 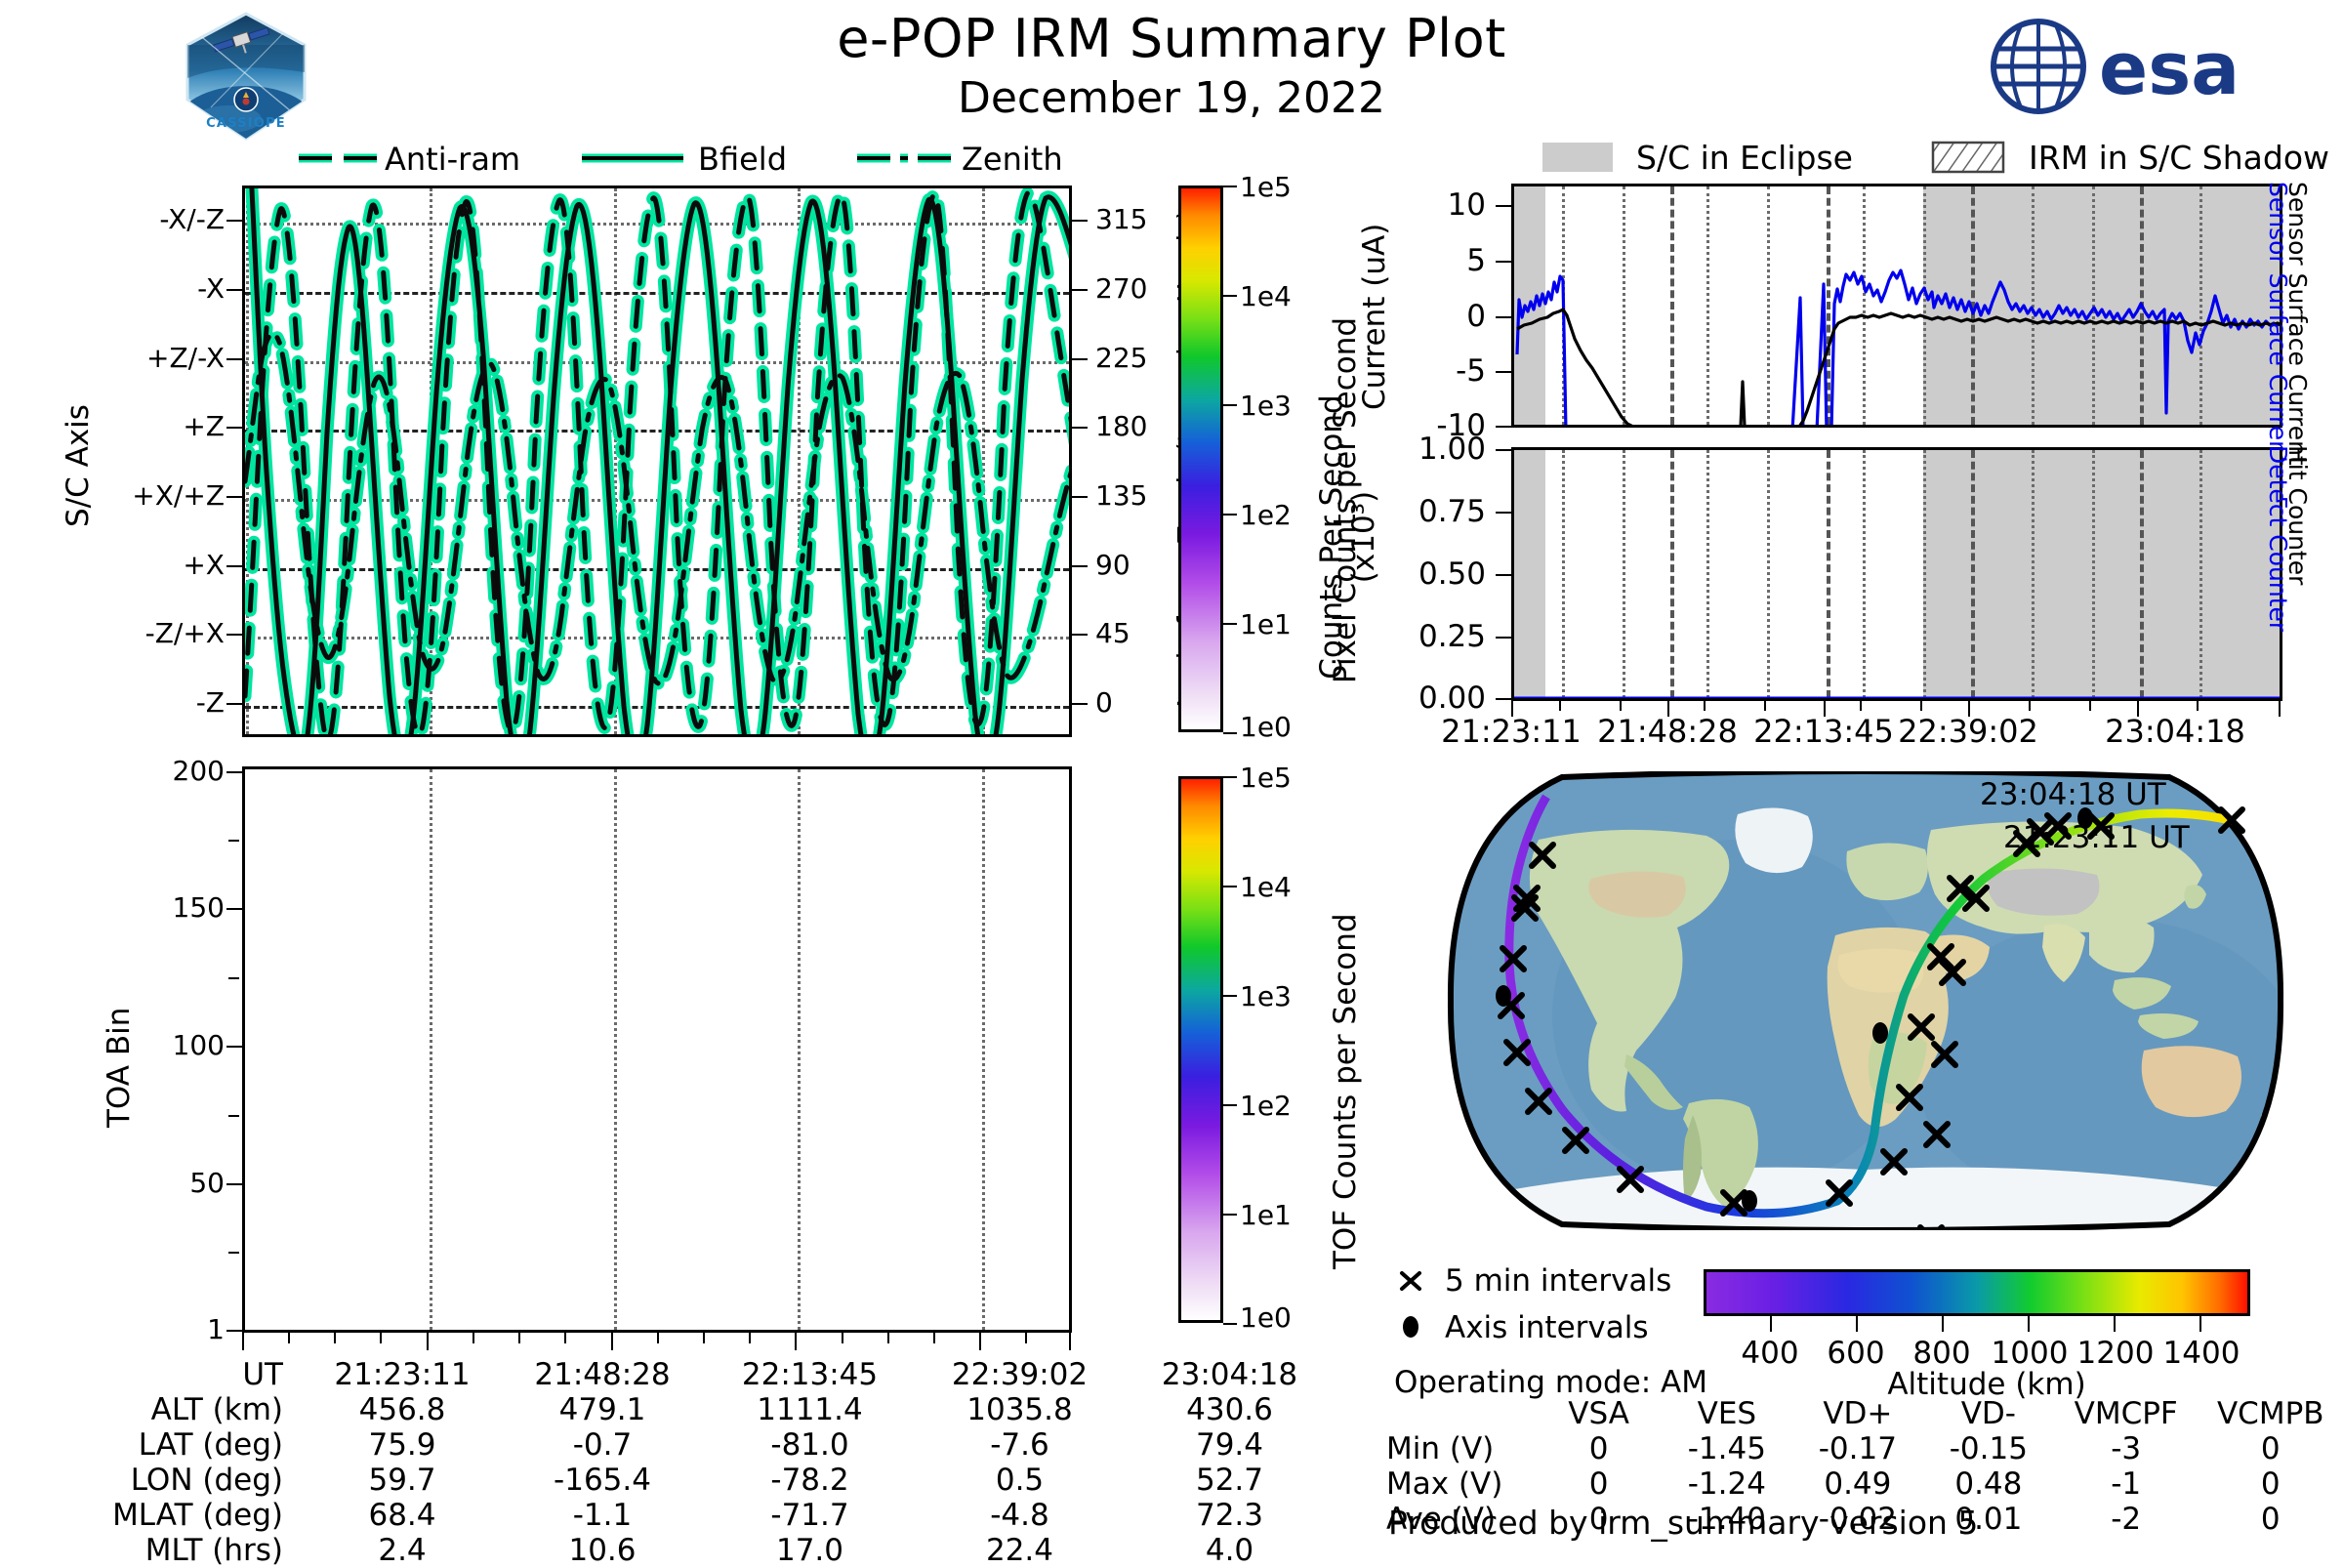 I want to click on sc-angle-ytick-7: 0, so click(x=1104, y=702).